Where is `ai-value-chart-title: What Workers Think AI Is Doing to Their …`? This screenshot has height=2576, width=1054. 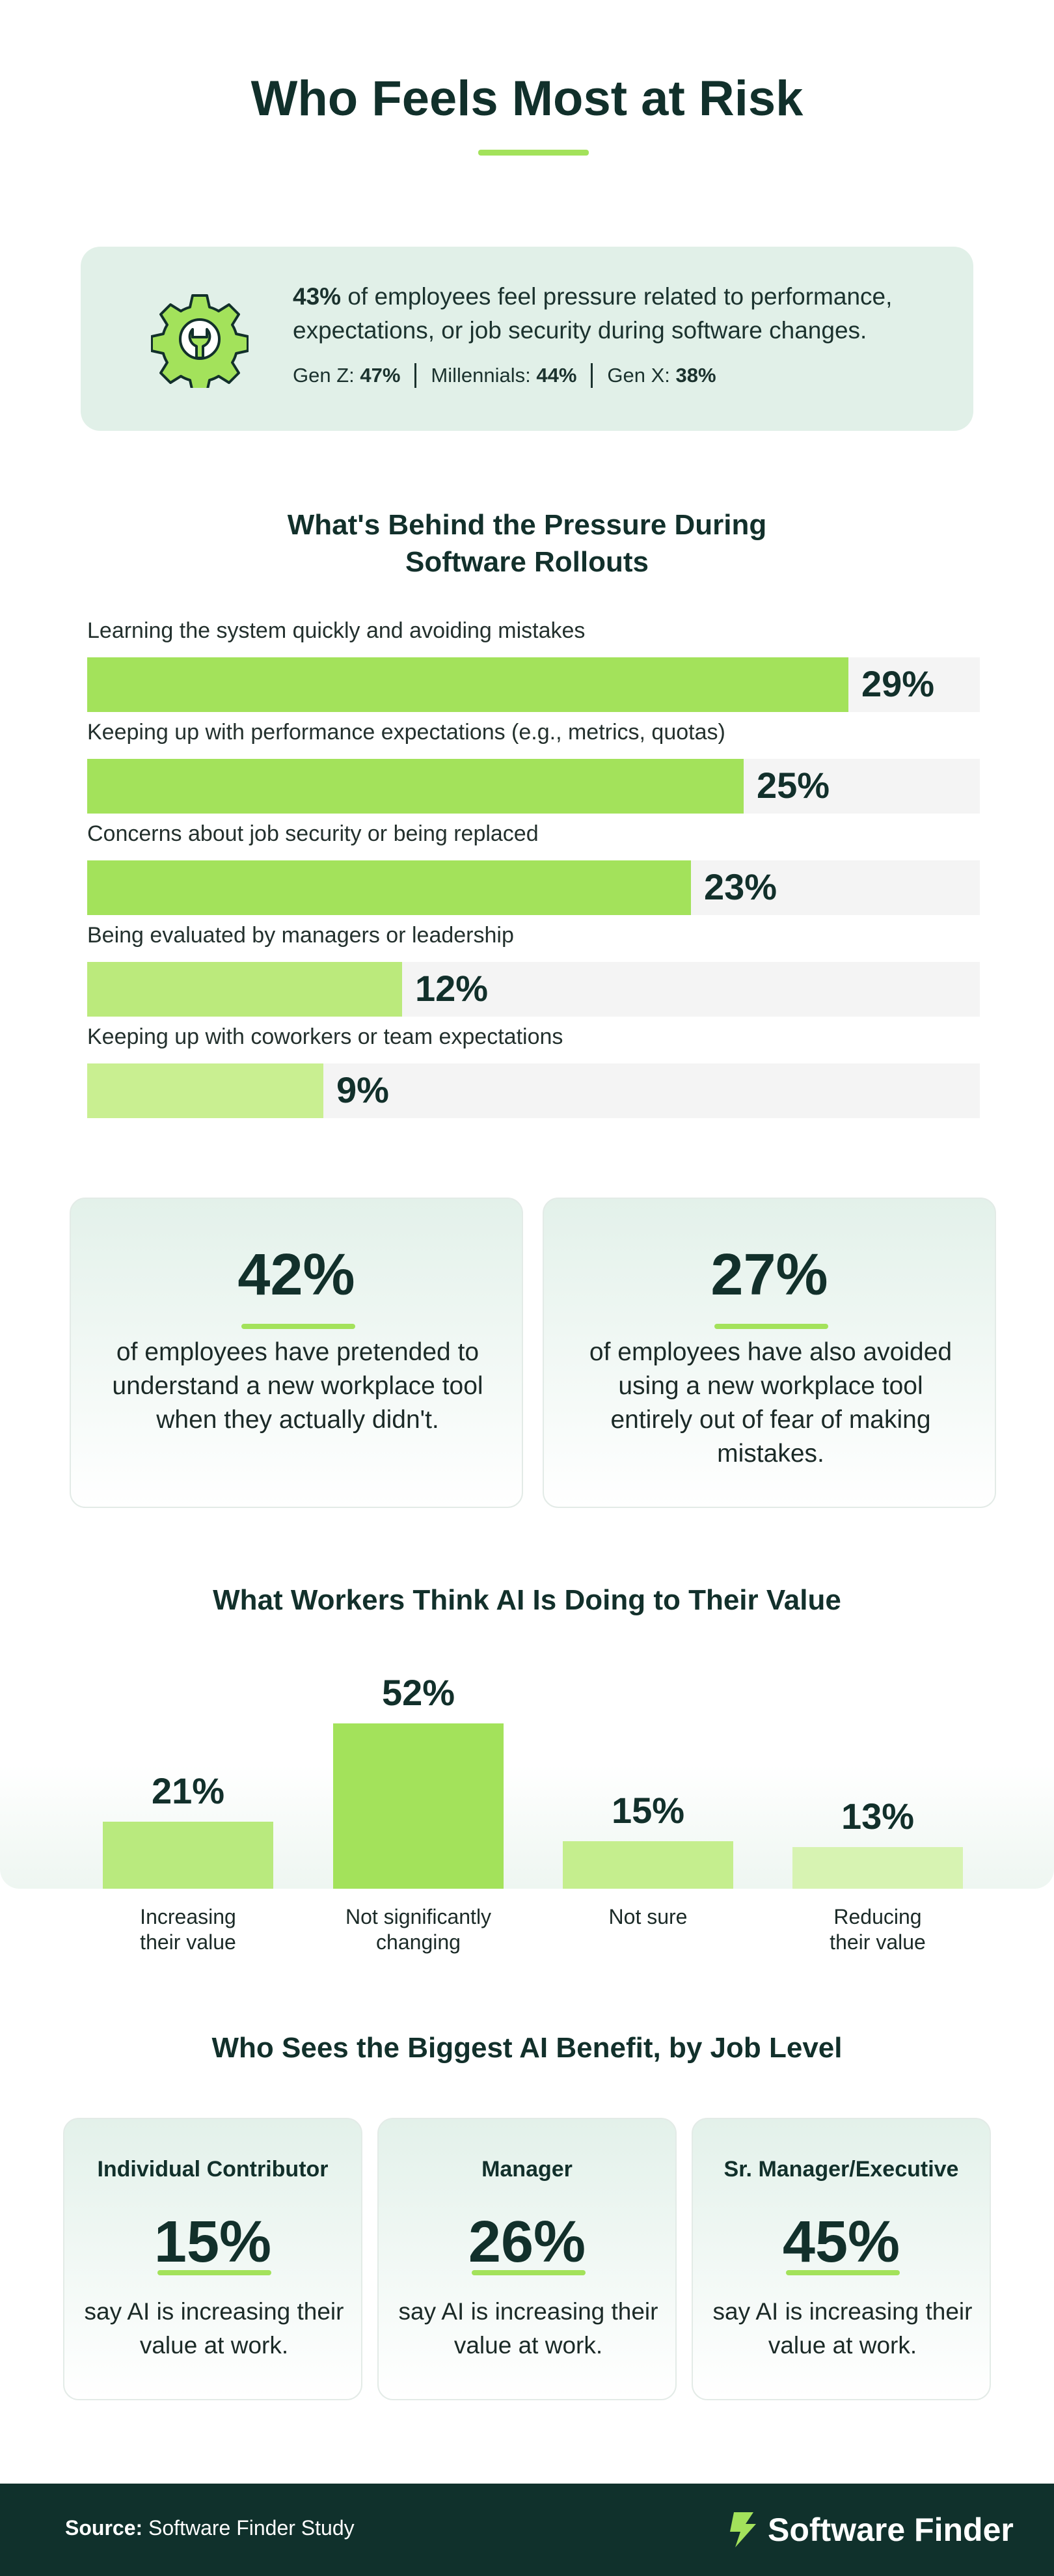 ai-value-chart-title: What Workers Think AI Is Doing to Their … is located at coordinates (527, 1600).